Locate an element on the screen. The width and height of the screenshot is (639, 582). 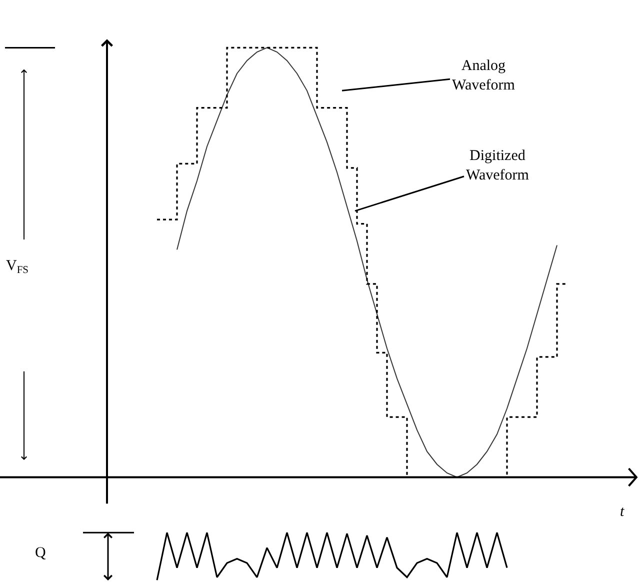
text: Q is located at coordinates (40, 553).